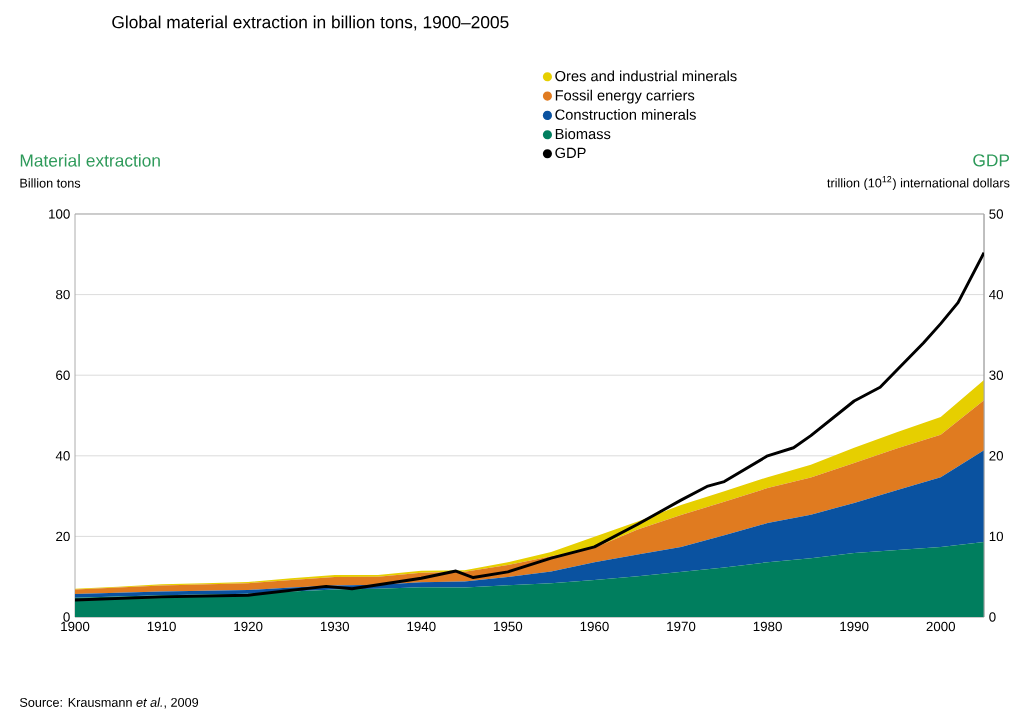  I want to click on x-tick-label: 1920, so click(248, 626).